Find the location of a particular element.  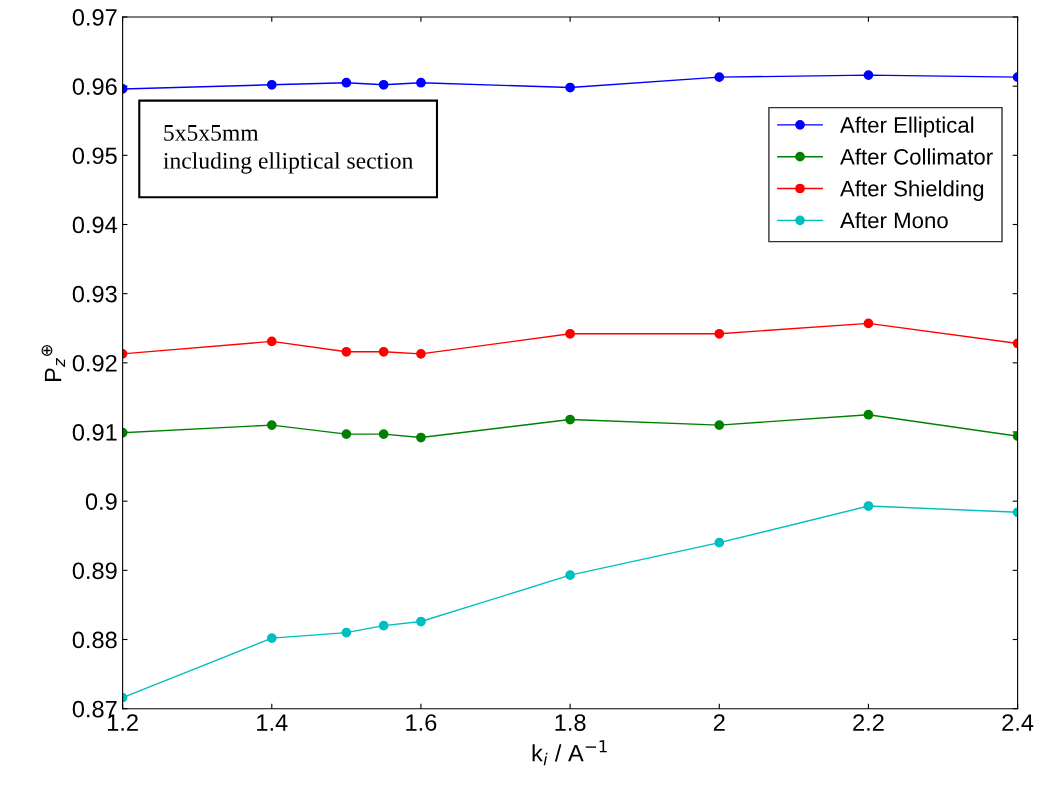

y-tick-label: 0.92 is located at coordinates (94, 363).